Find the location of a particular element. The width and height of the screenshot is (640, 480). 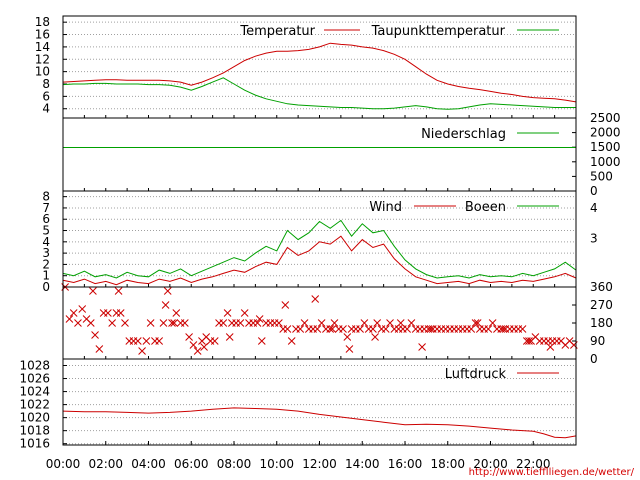

y-tick-label-right: 3 is located at coordinates (594, 238).